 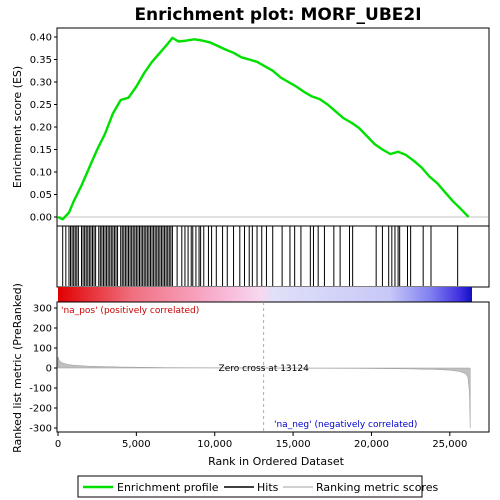 What do you see at coordinates (449, 444) in the screenshot?
I see `x-tick-label: 25,000` at bounding box center [449, 444].